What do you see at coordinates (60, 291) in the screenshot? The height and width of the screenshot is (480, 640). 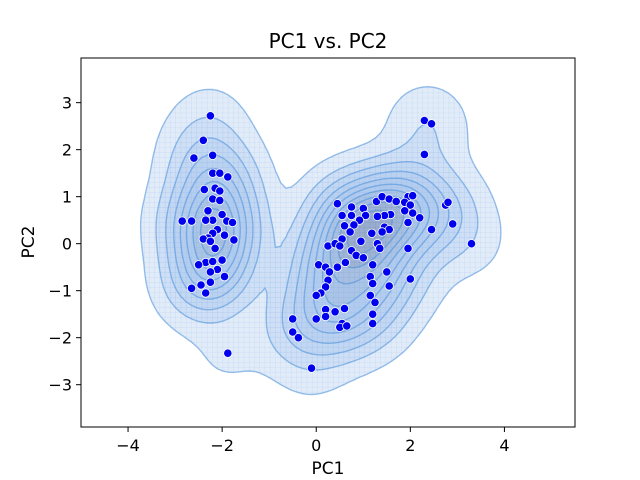 I see `y-tick-label: −1` at bounding box center [60, 291].